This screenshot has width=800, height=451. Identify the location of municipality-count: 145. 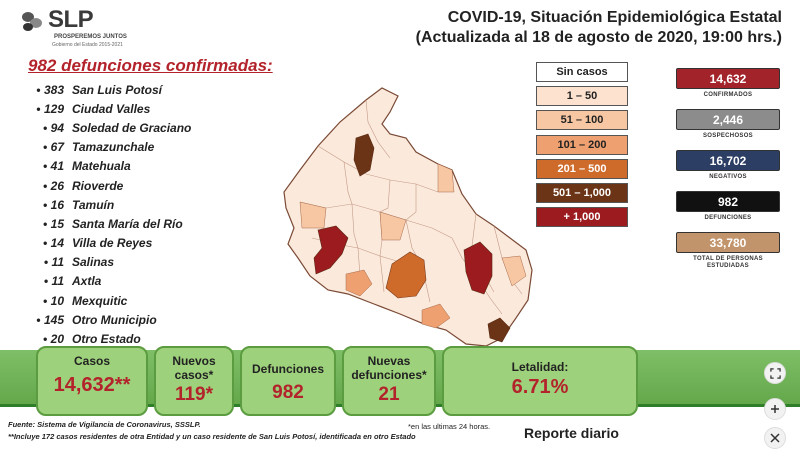
(51, 320).